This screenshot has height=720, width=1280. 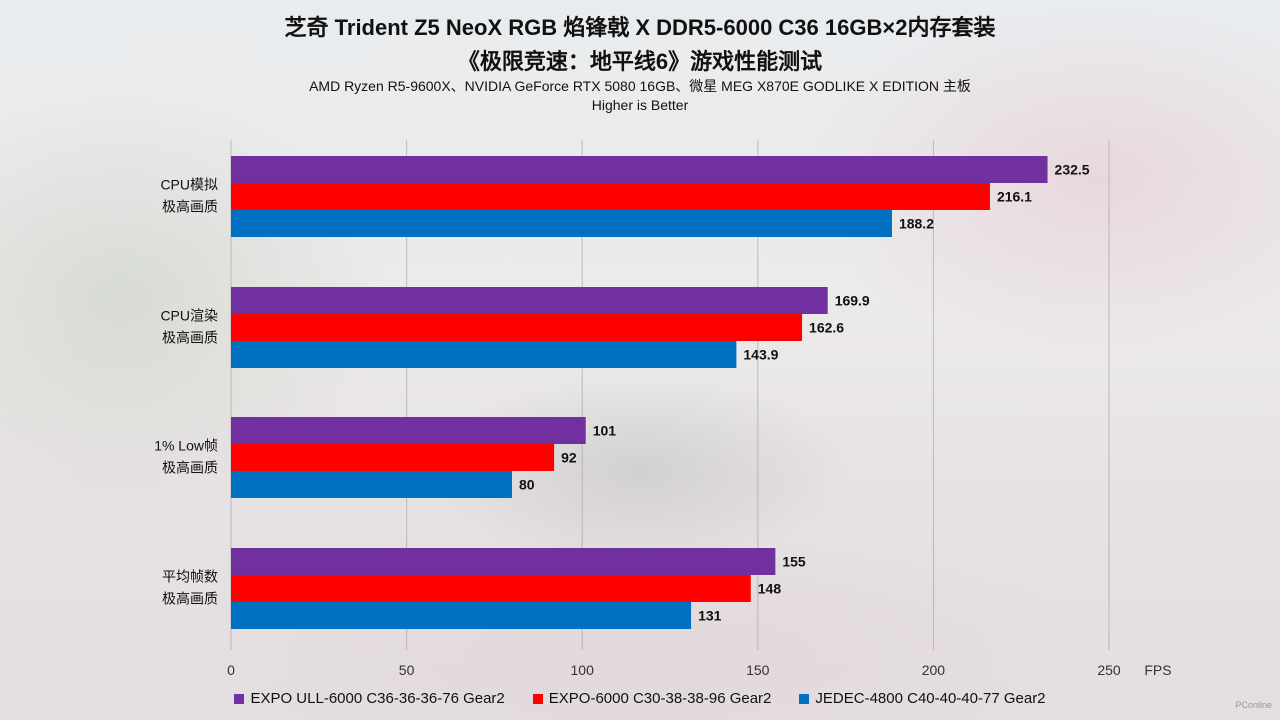 What do you see at coordinates (377, 698) in the screenshot?
I see `legend-label: EXPO ULL-6000 C36-36-36-76 Gear2` at bounding box center [377, 698].